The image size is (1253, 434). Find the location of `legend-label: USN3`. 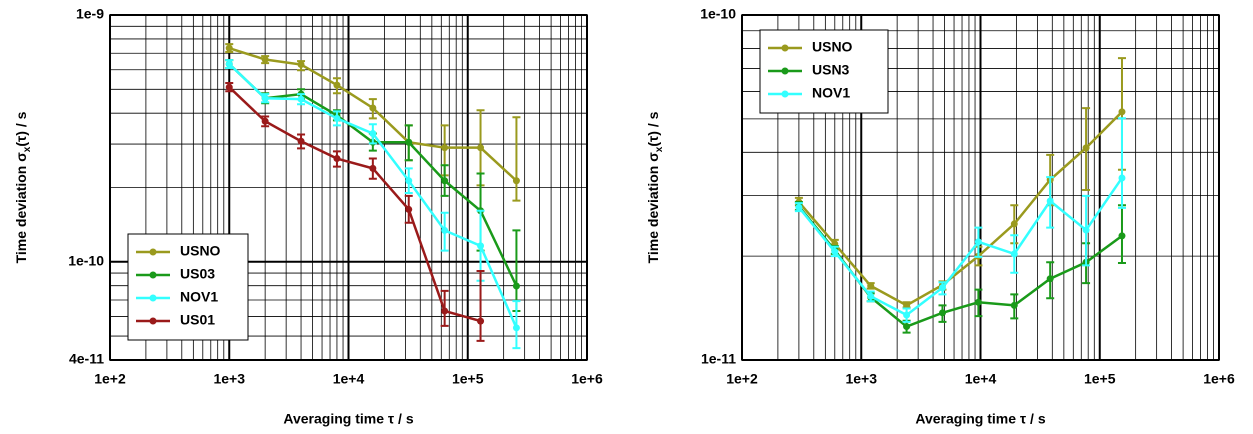

legend-label: USN3 is located at coordinates (831, 70).